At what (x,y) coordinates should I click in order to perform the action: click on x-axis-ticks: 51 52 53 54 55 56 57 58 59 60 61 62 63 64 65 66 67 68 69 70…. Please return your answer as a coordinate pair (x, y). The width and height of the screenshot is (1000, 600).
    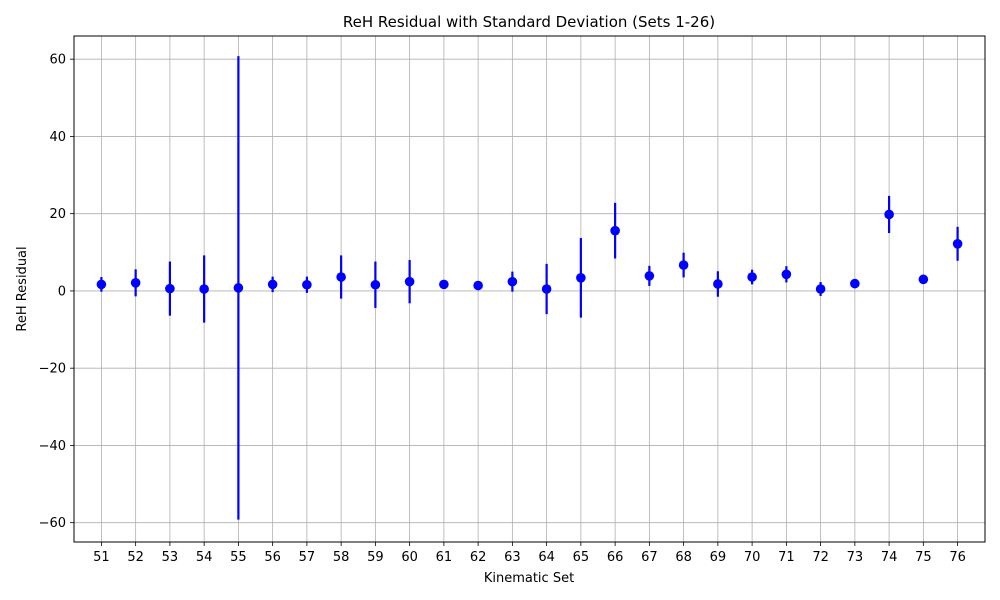
    Looking at the image, I should click on (529, 553).